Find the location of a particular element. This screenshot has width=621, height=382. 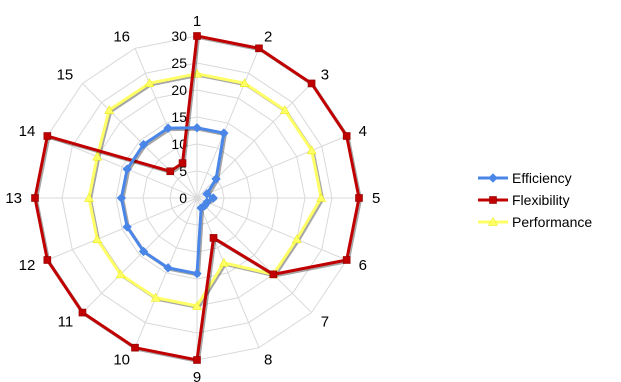

radial-tick-label: 25 is located at coordinates (179, 63).